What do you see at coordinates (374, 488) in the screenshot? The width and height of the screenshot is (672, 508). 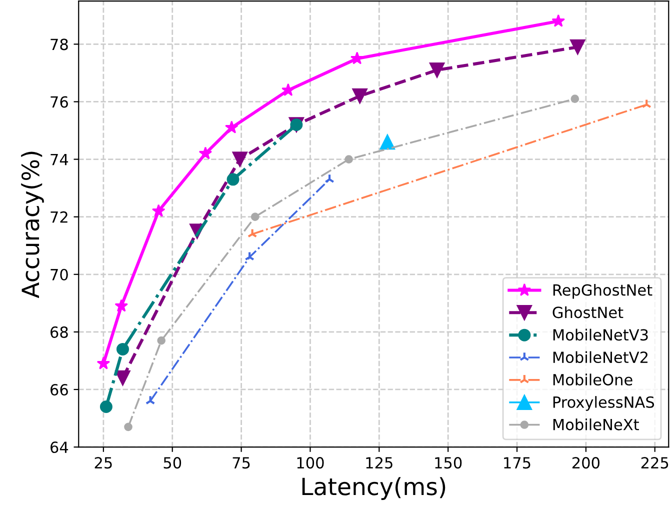 I see `x-axis-title: Latency(ms)` at bounding box center [374, 488].